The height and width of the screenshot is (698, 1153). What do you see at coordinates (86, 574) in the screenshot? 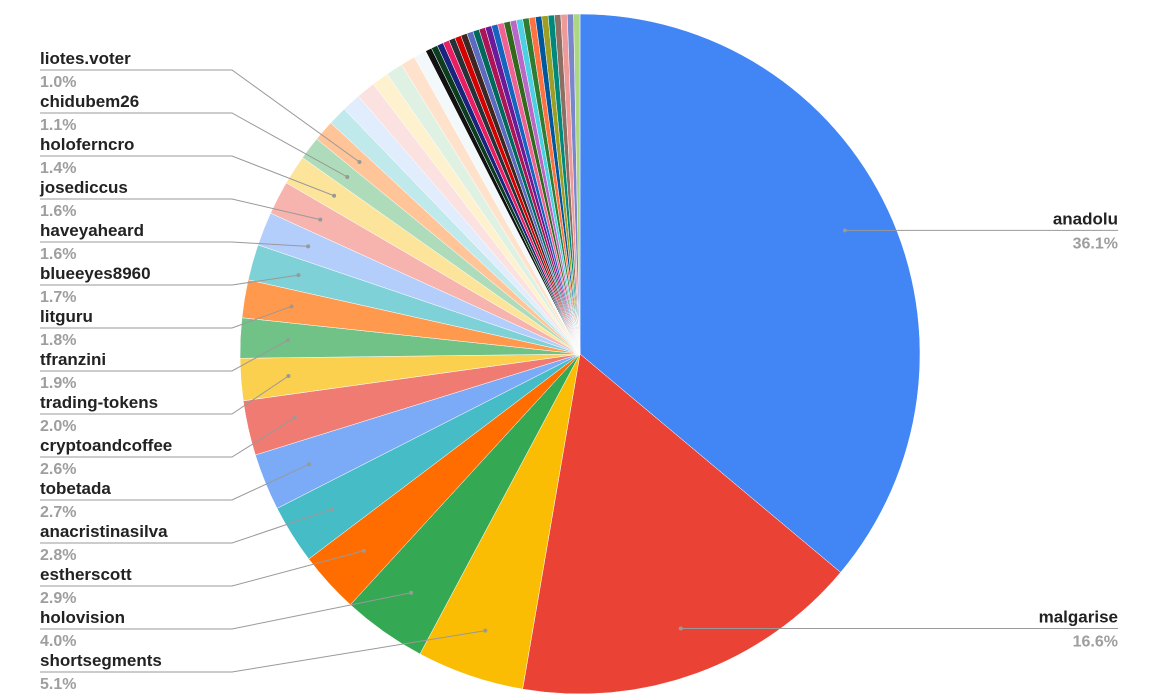
I see `slice-label: estherscott` at bounding box center [86, 574].